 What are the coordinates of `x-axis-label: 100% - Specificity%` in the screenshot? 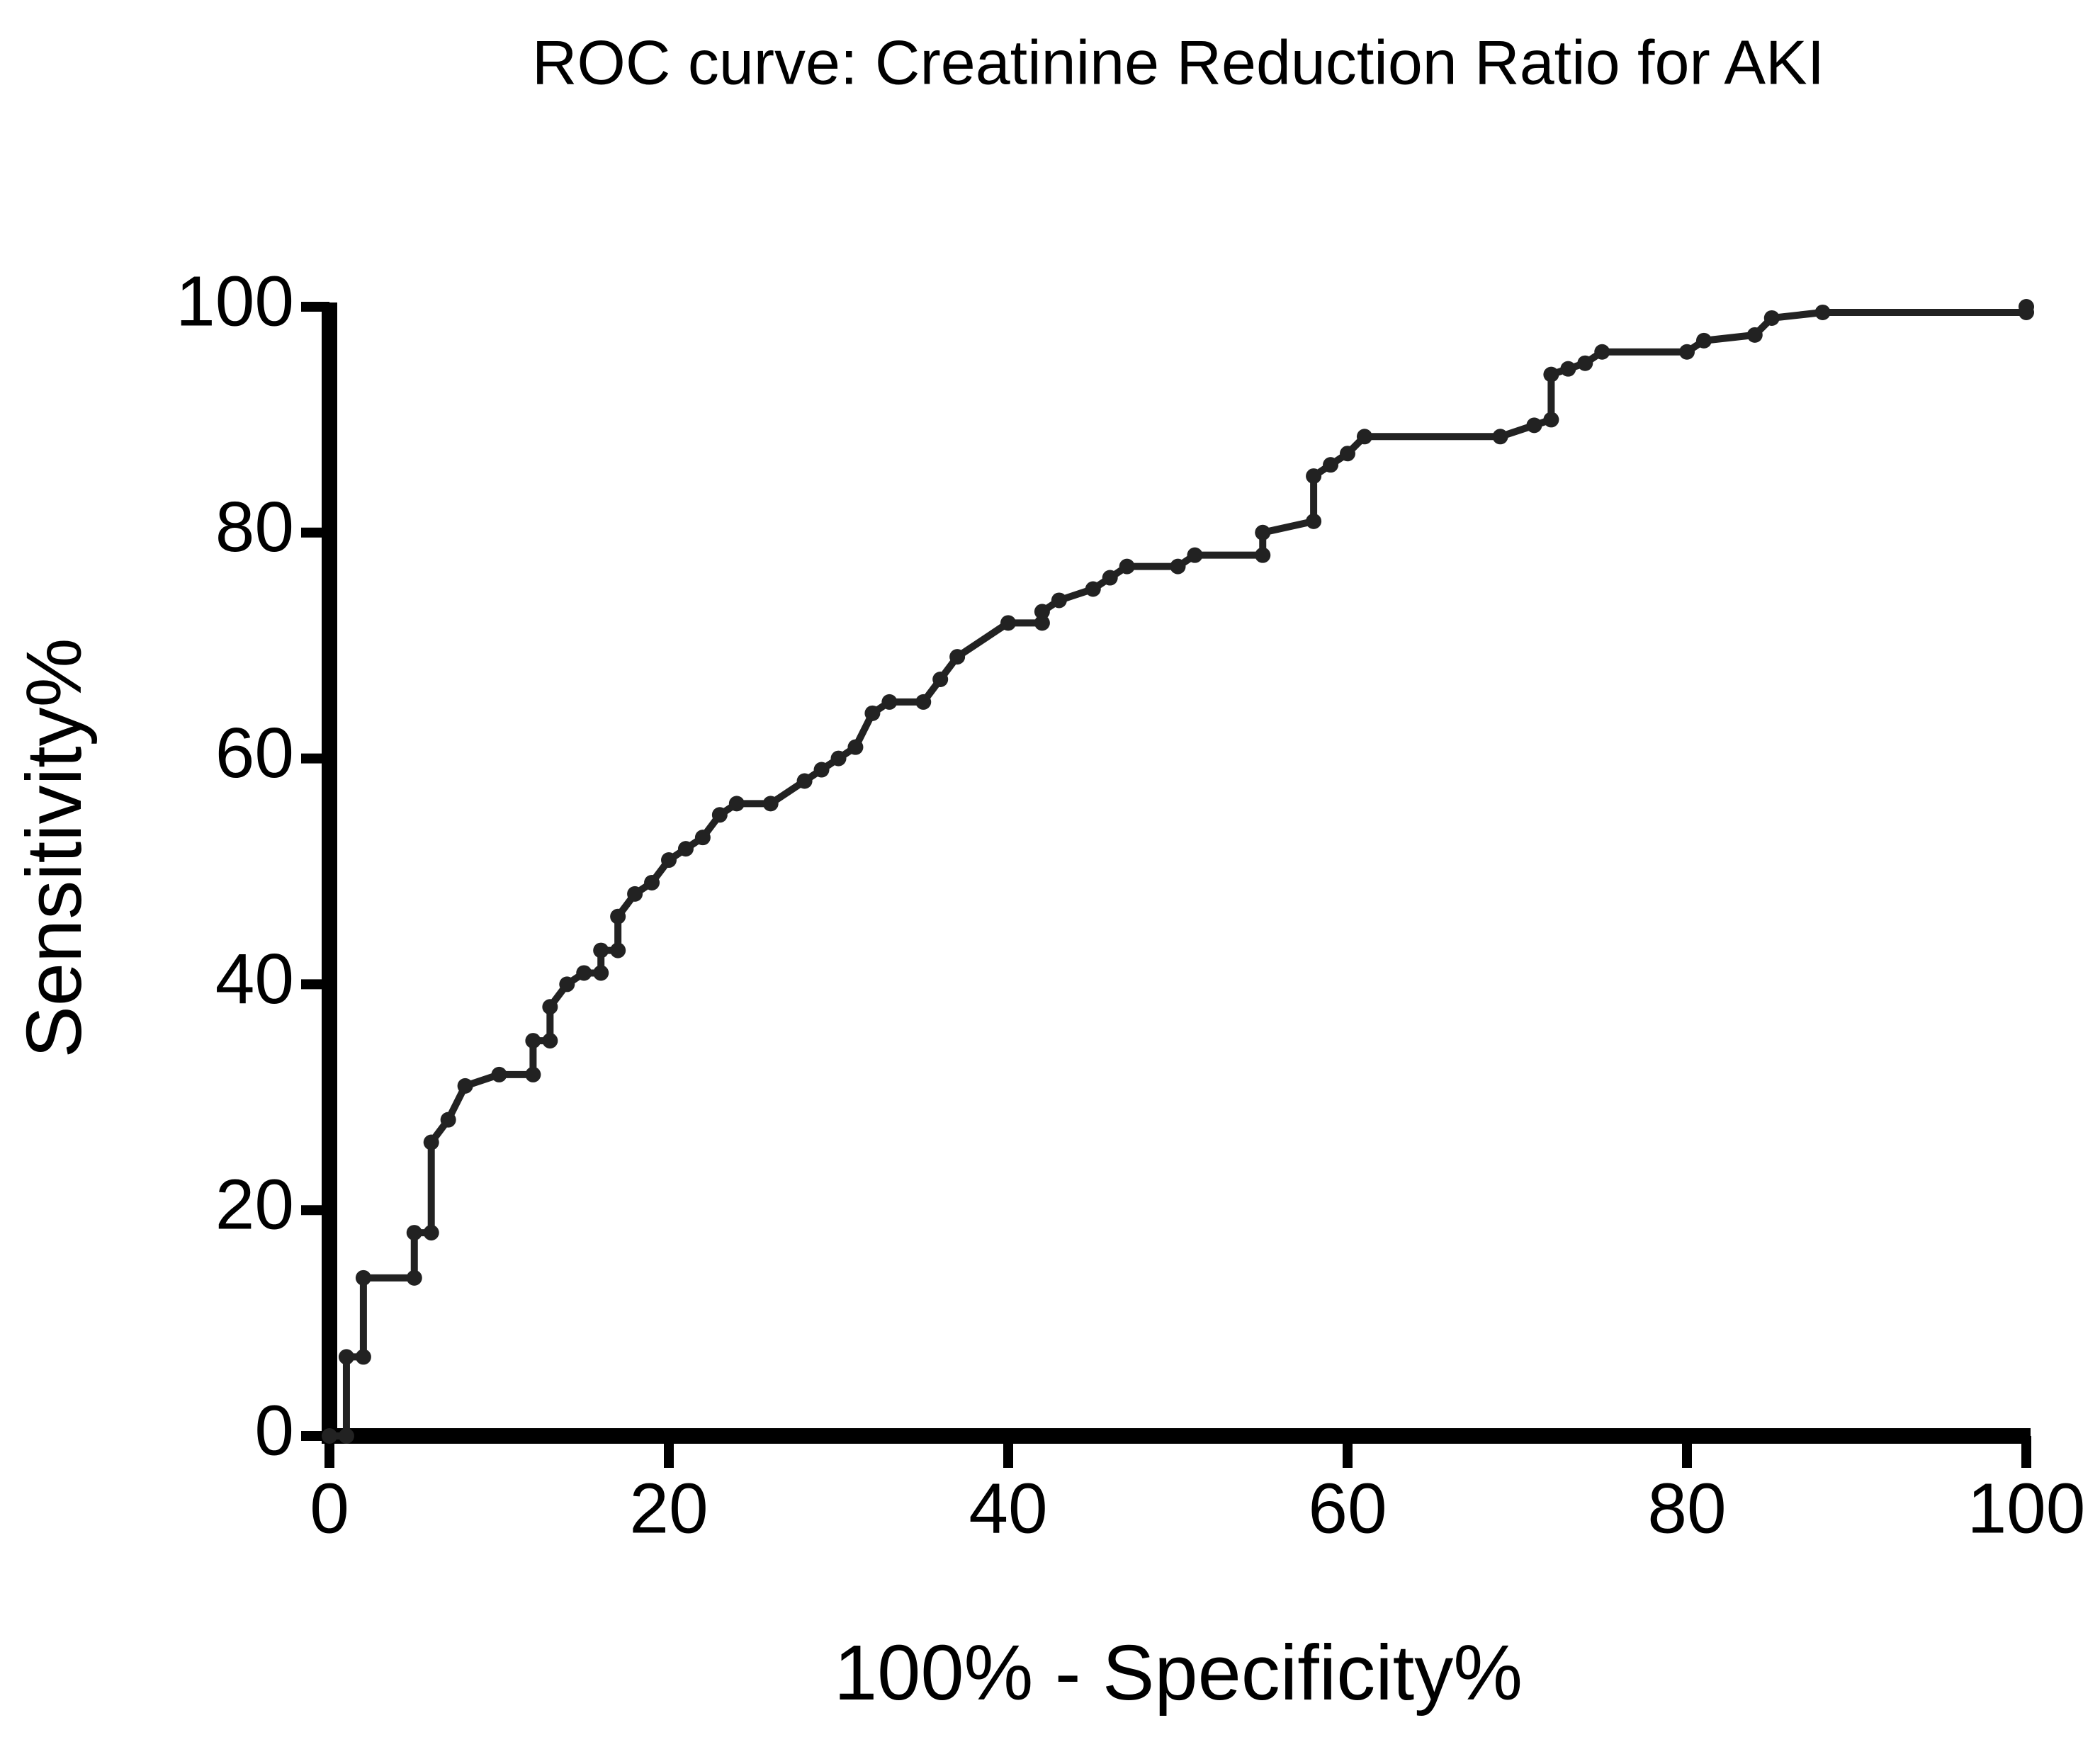 It's located at (1178, 1672).